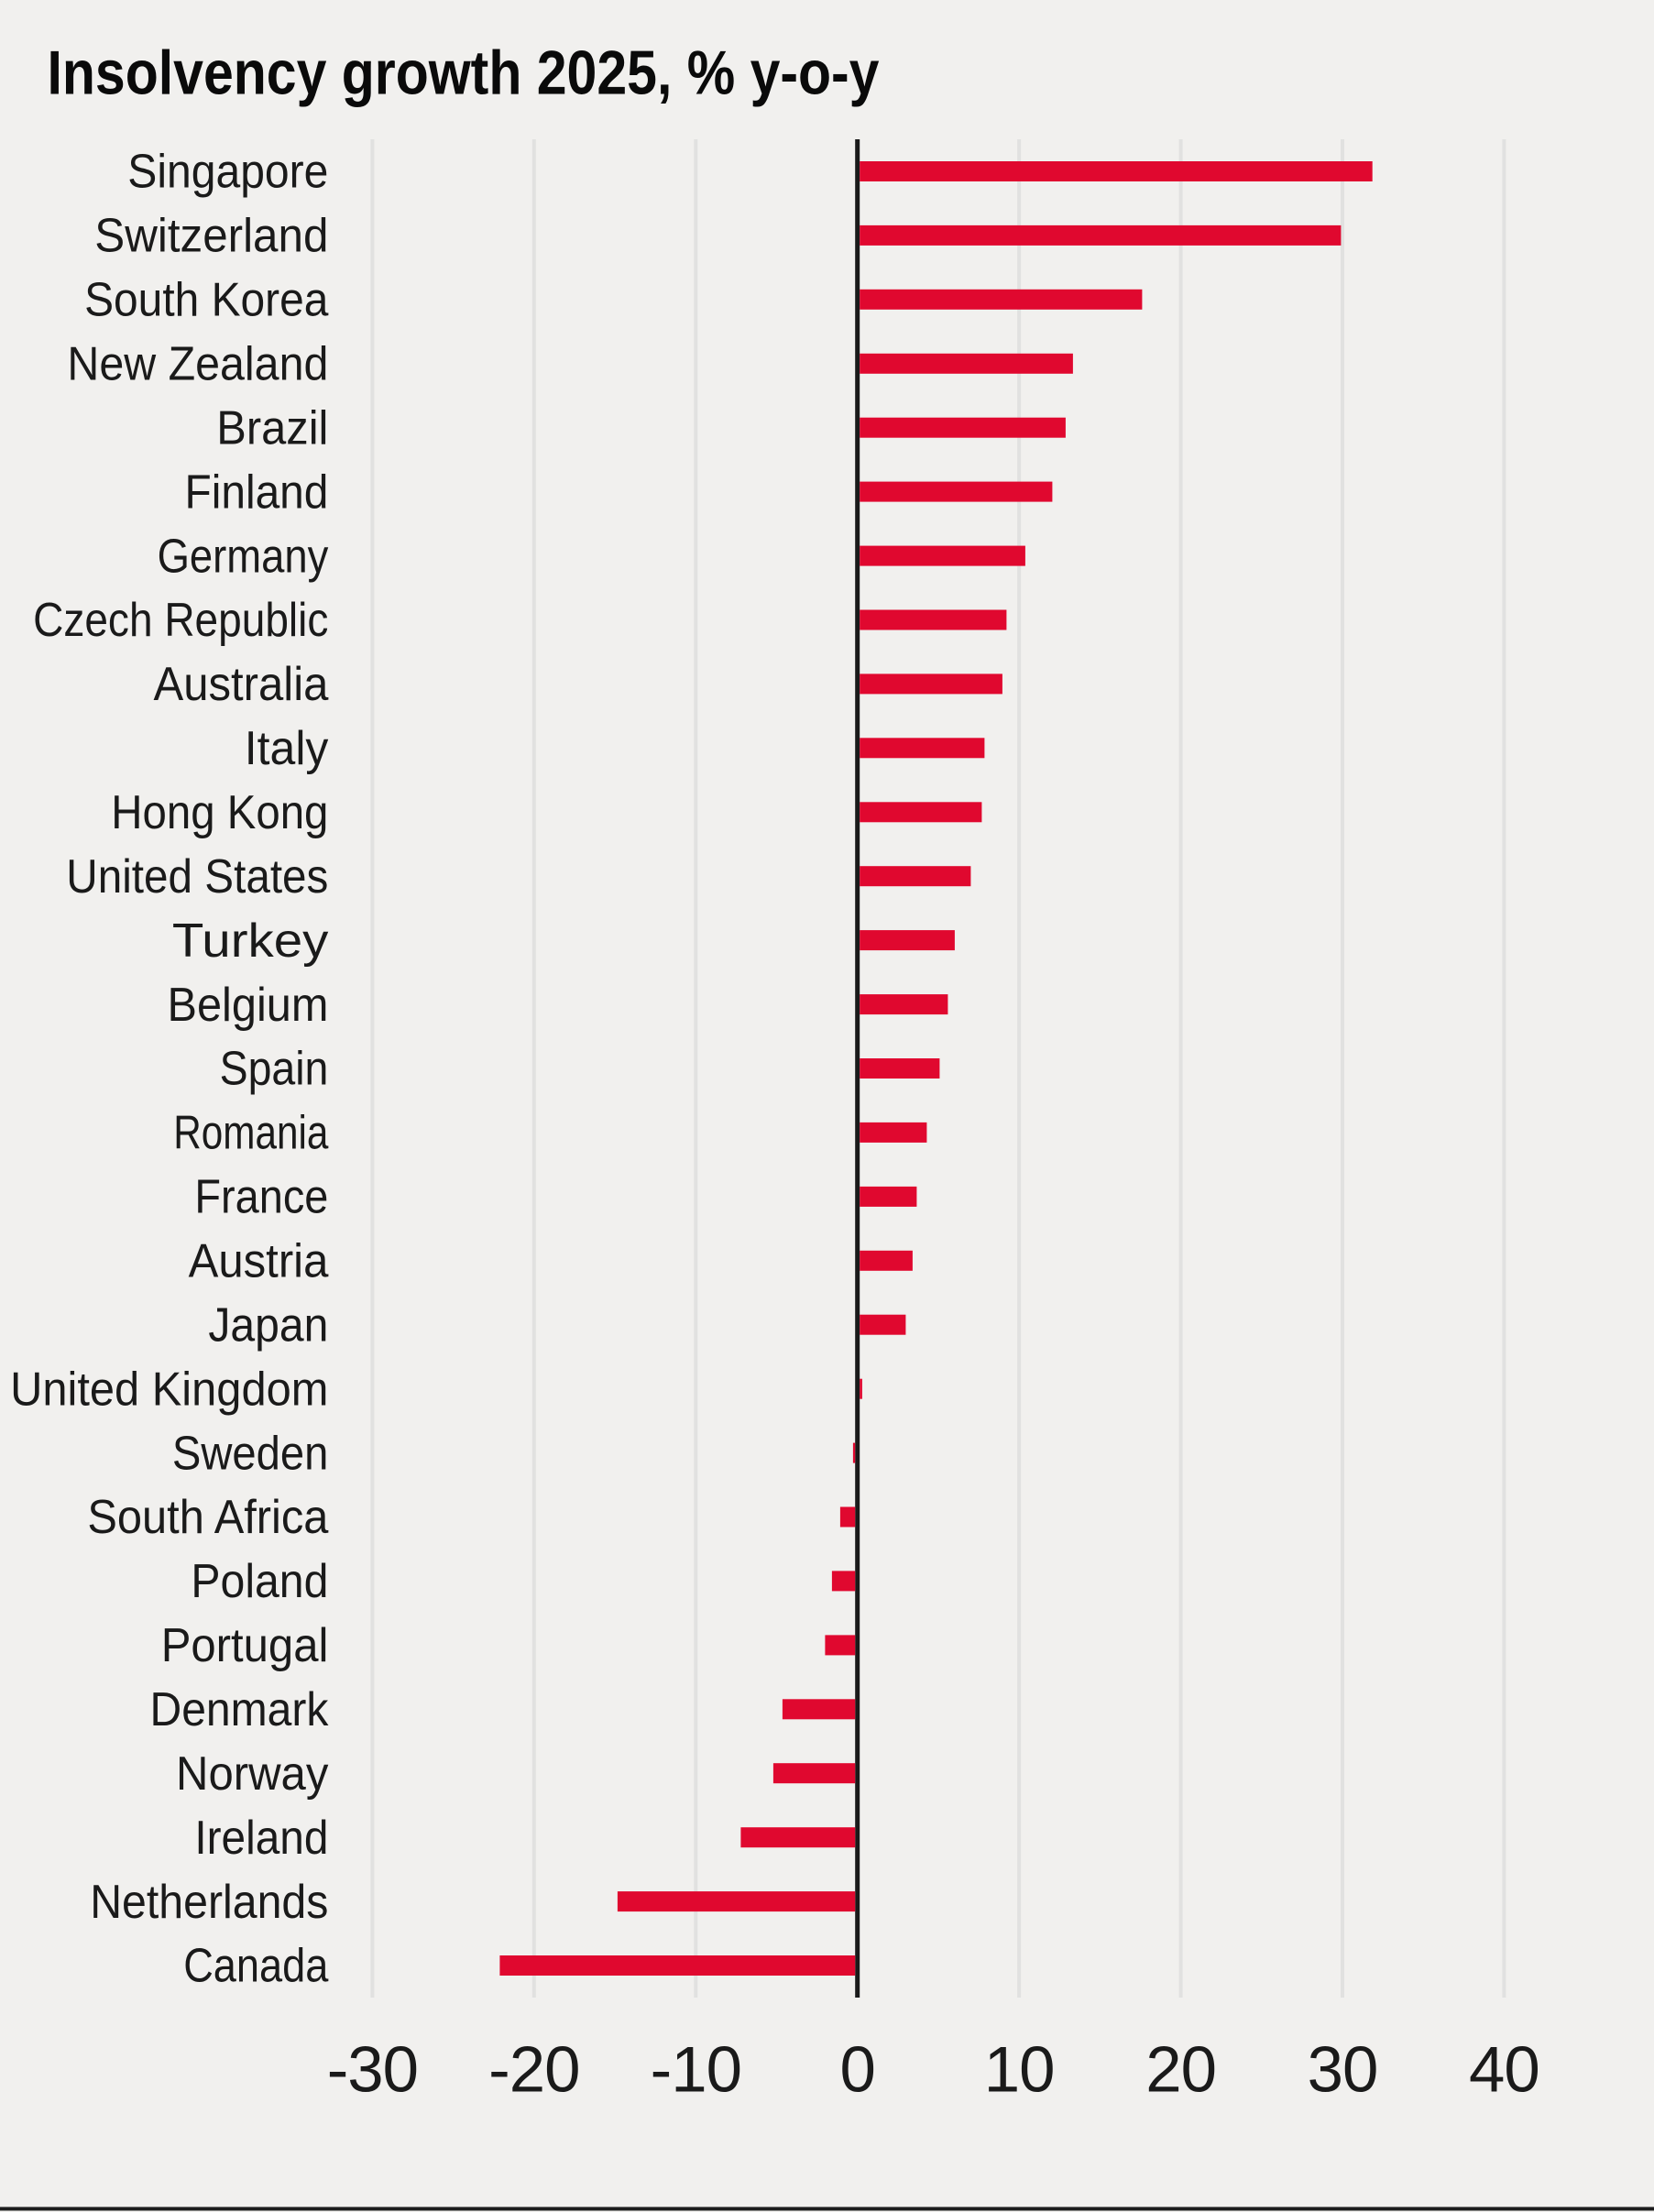  Describe the element at coordinates (464, 72) in the screenshot. I see `svg-text:Insolvency growth 2025, % y-o-: Insolvency growth 2025, % y-o-y` at that location.